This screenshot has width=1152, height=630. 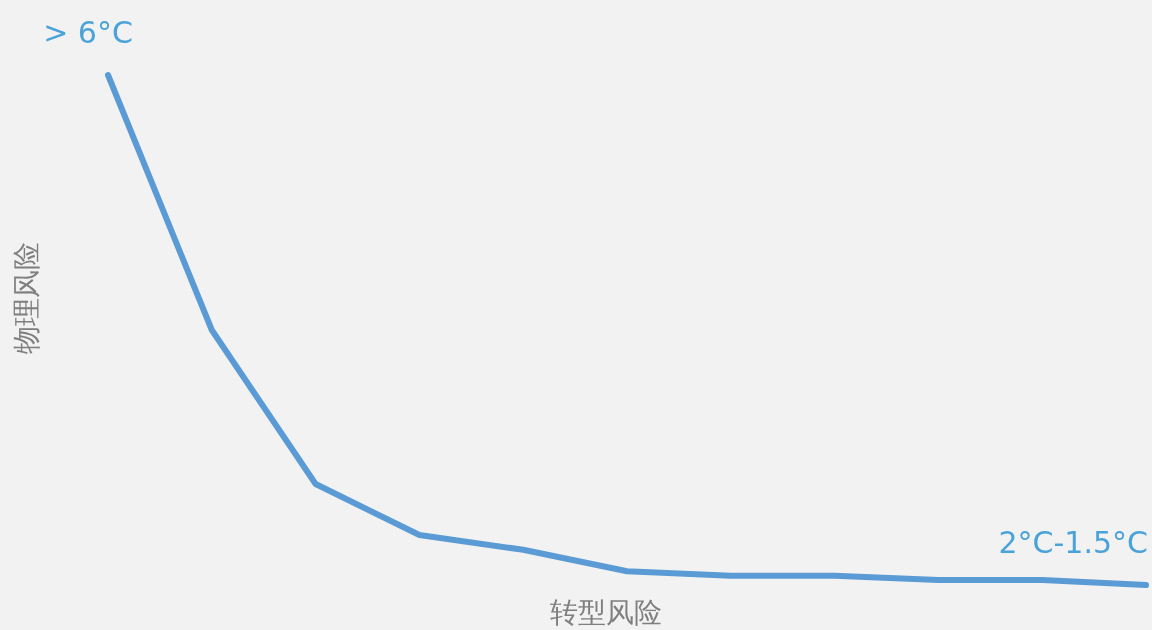 What do you see at coordinates (26, 298) in the screenshot?
I see `y-axis-title: 物理风险` at bounding box center [26, 298].